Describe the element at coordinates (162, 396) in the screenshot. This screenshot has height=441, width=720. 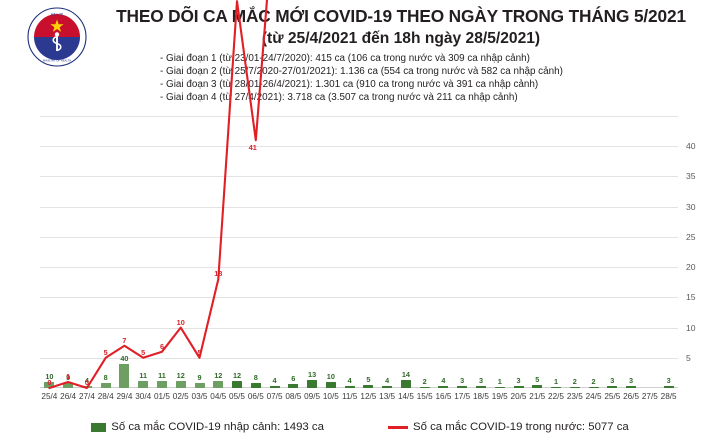
I see `x-tick-label: 01/5` at that location.